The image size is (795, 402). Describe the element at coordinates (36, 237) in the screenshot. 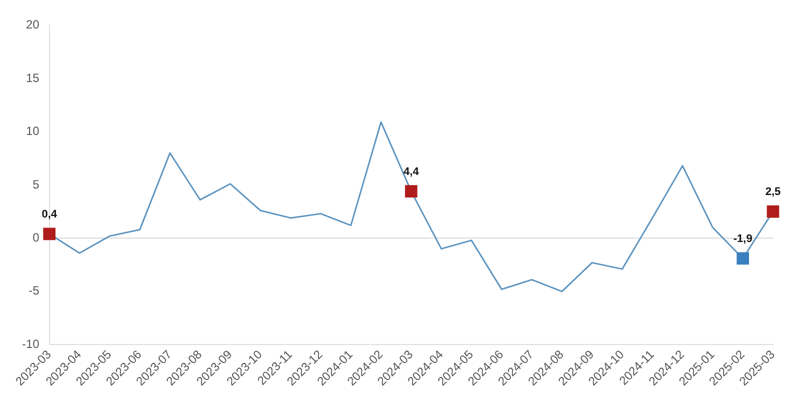

I see `y-tick-label: 0` at that location.